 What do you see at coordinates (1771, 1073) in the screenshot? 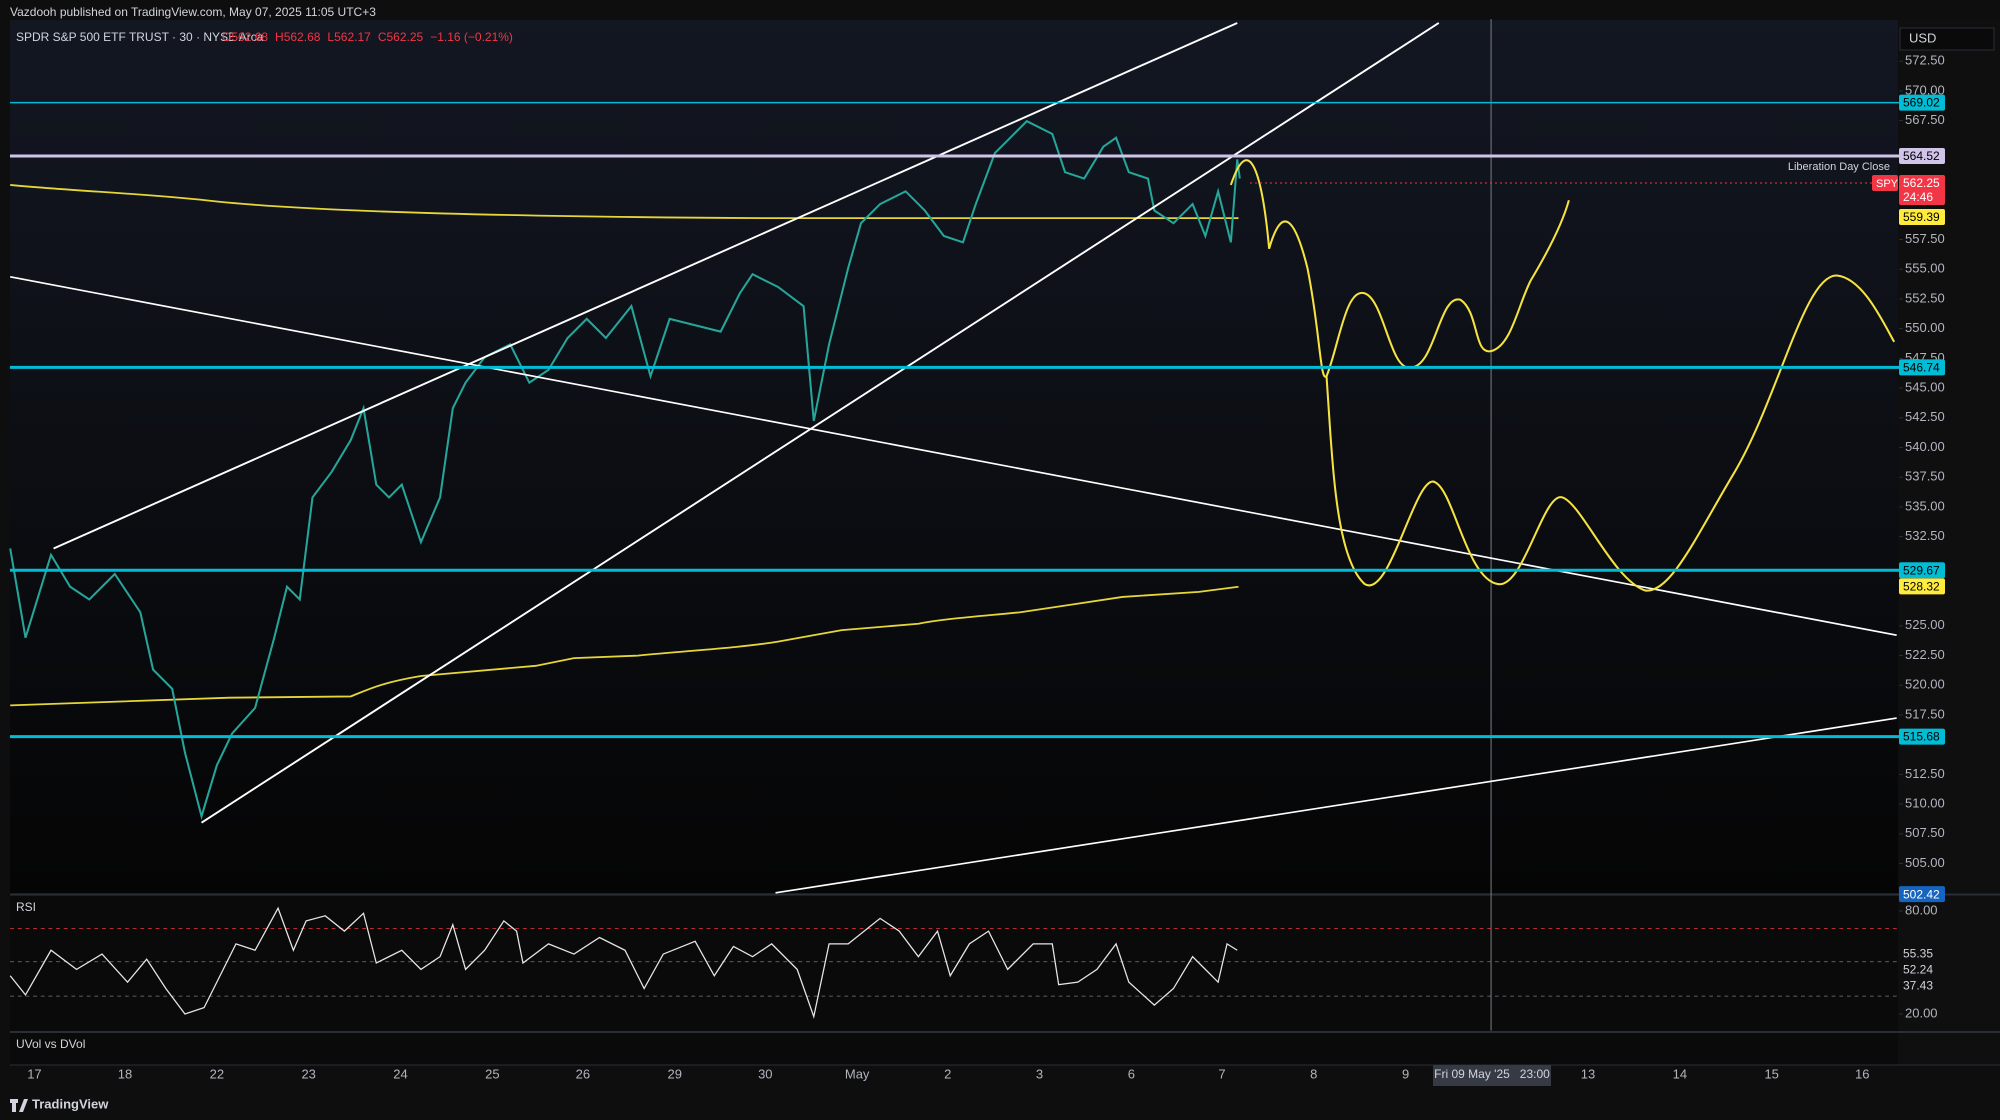
I see `time-label: 15` at bounding box center [1771, 1073].